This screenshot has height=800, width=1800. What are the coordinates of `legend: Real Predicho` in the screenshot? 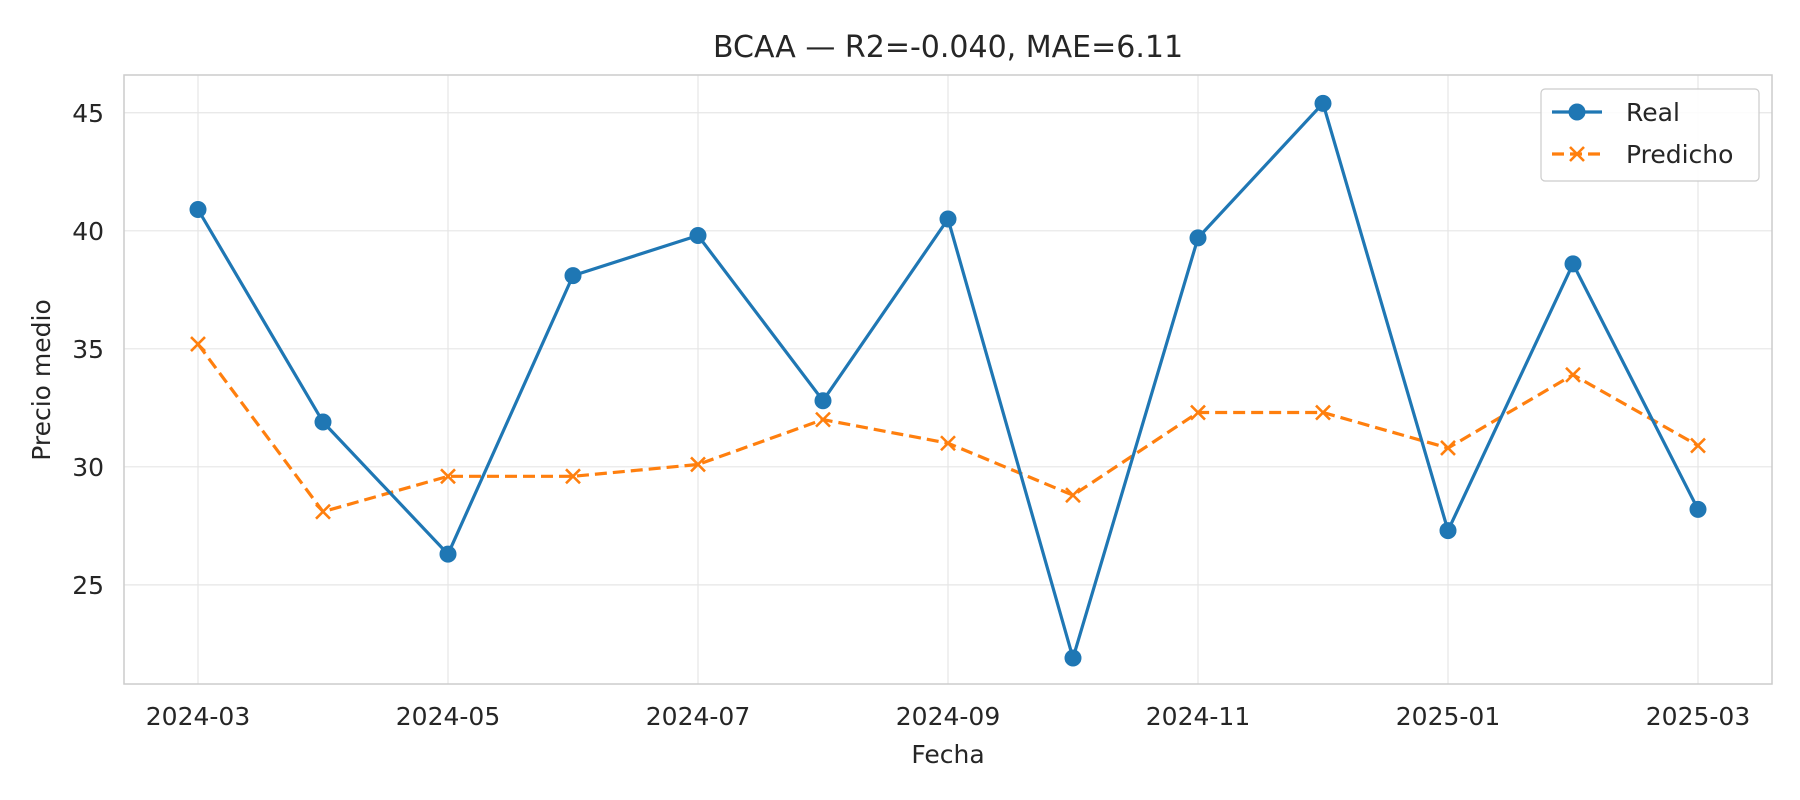 It's located at (1650, 135).